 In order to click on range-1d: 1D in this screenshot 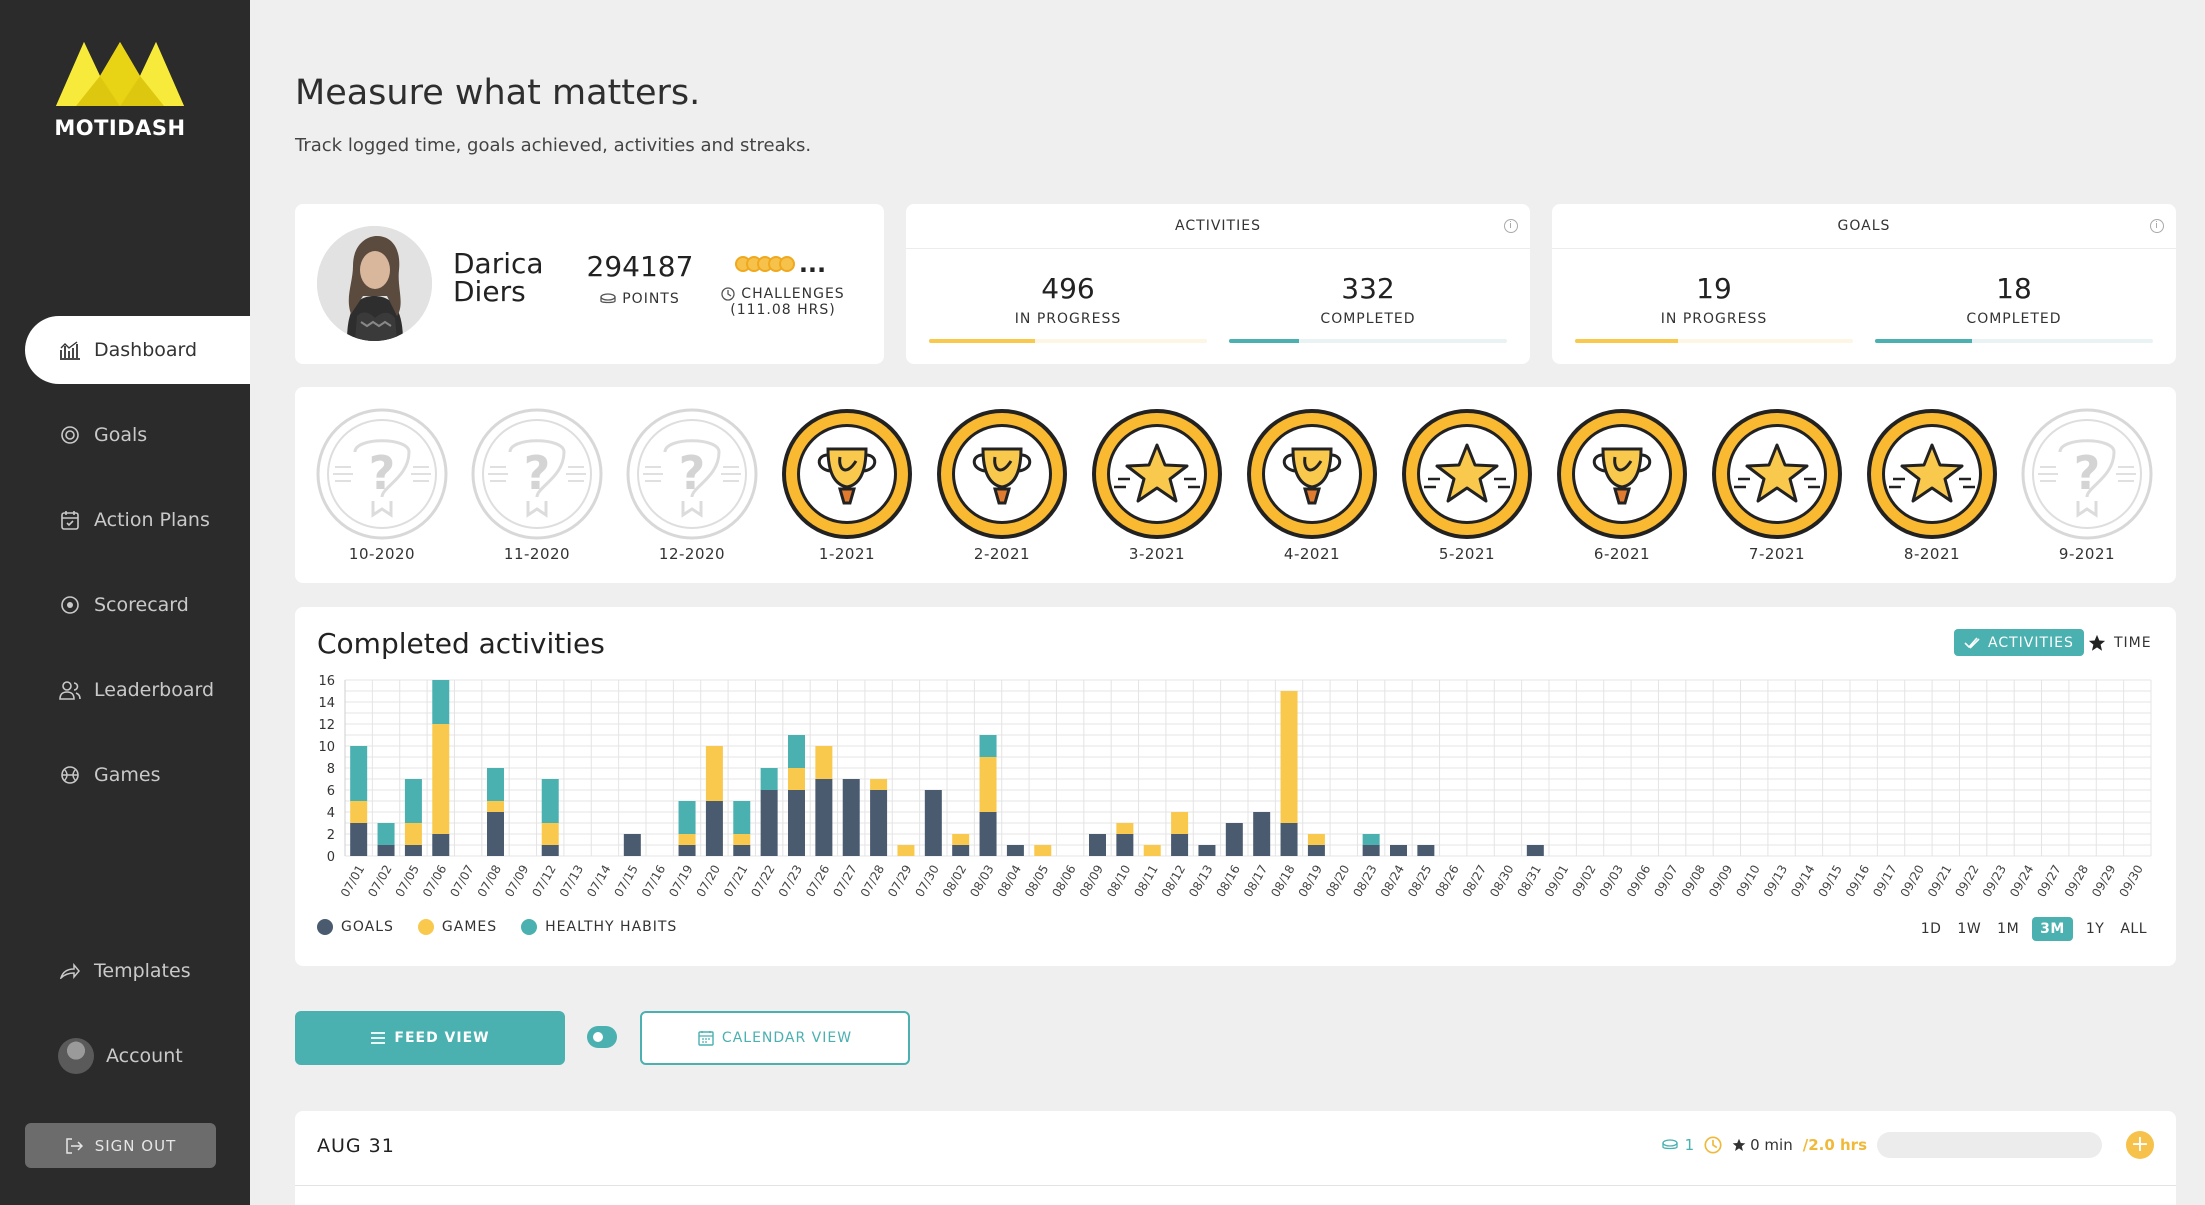, I will do `click(1931, 929)`.